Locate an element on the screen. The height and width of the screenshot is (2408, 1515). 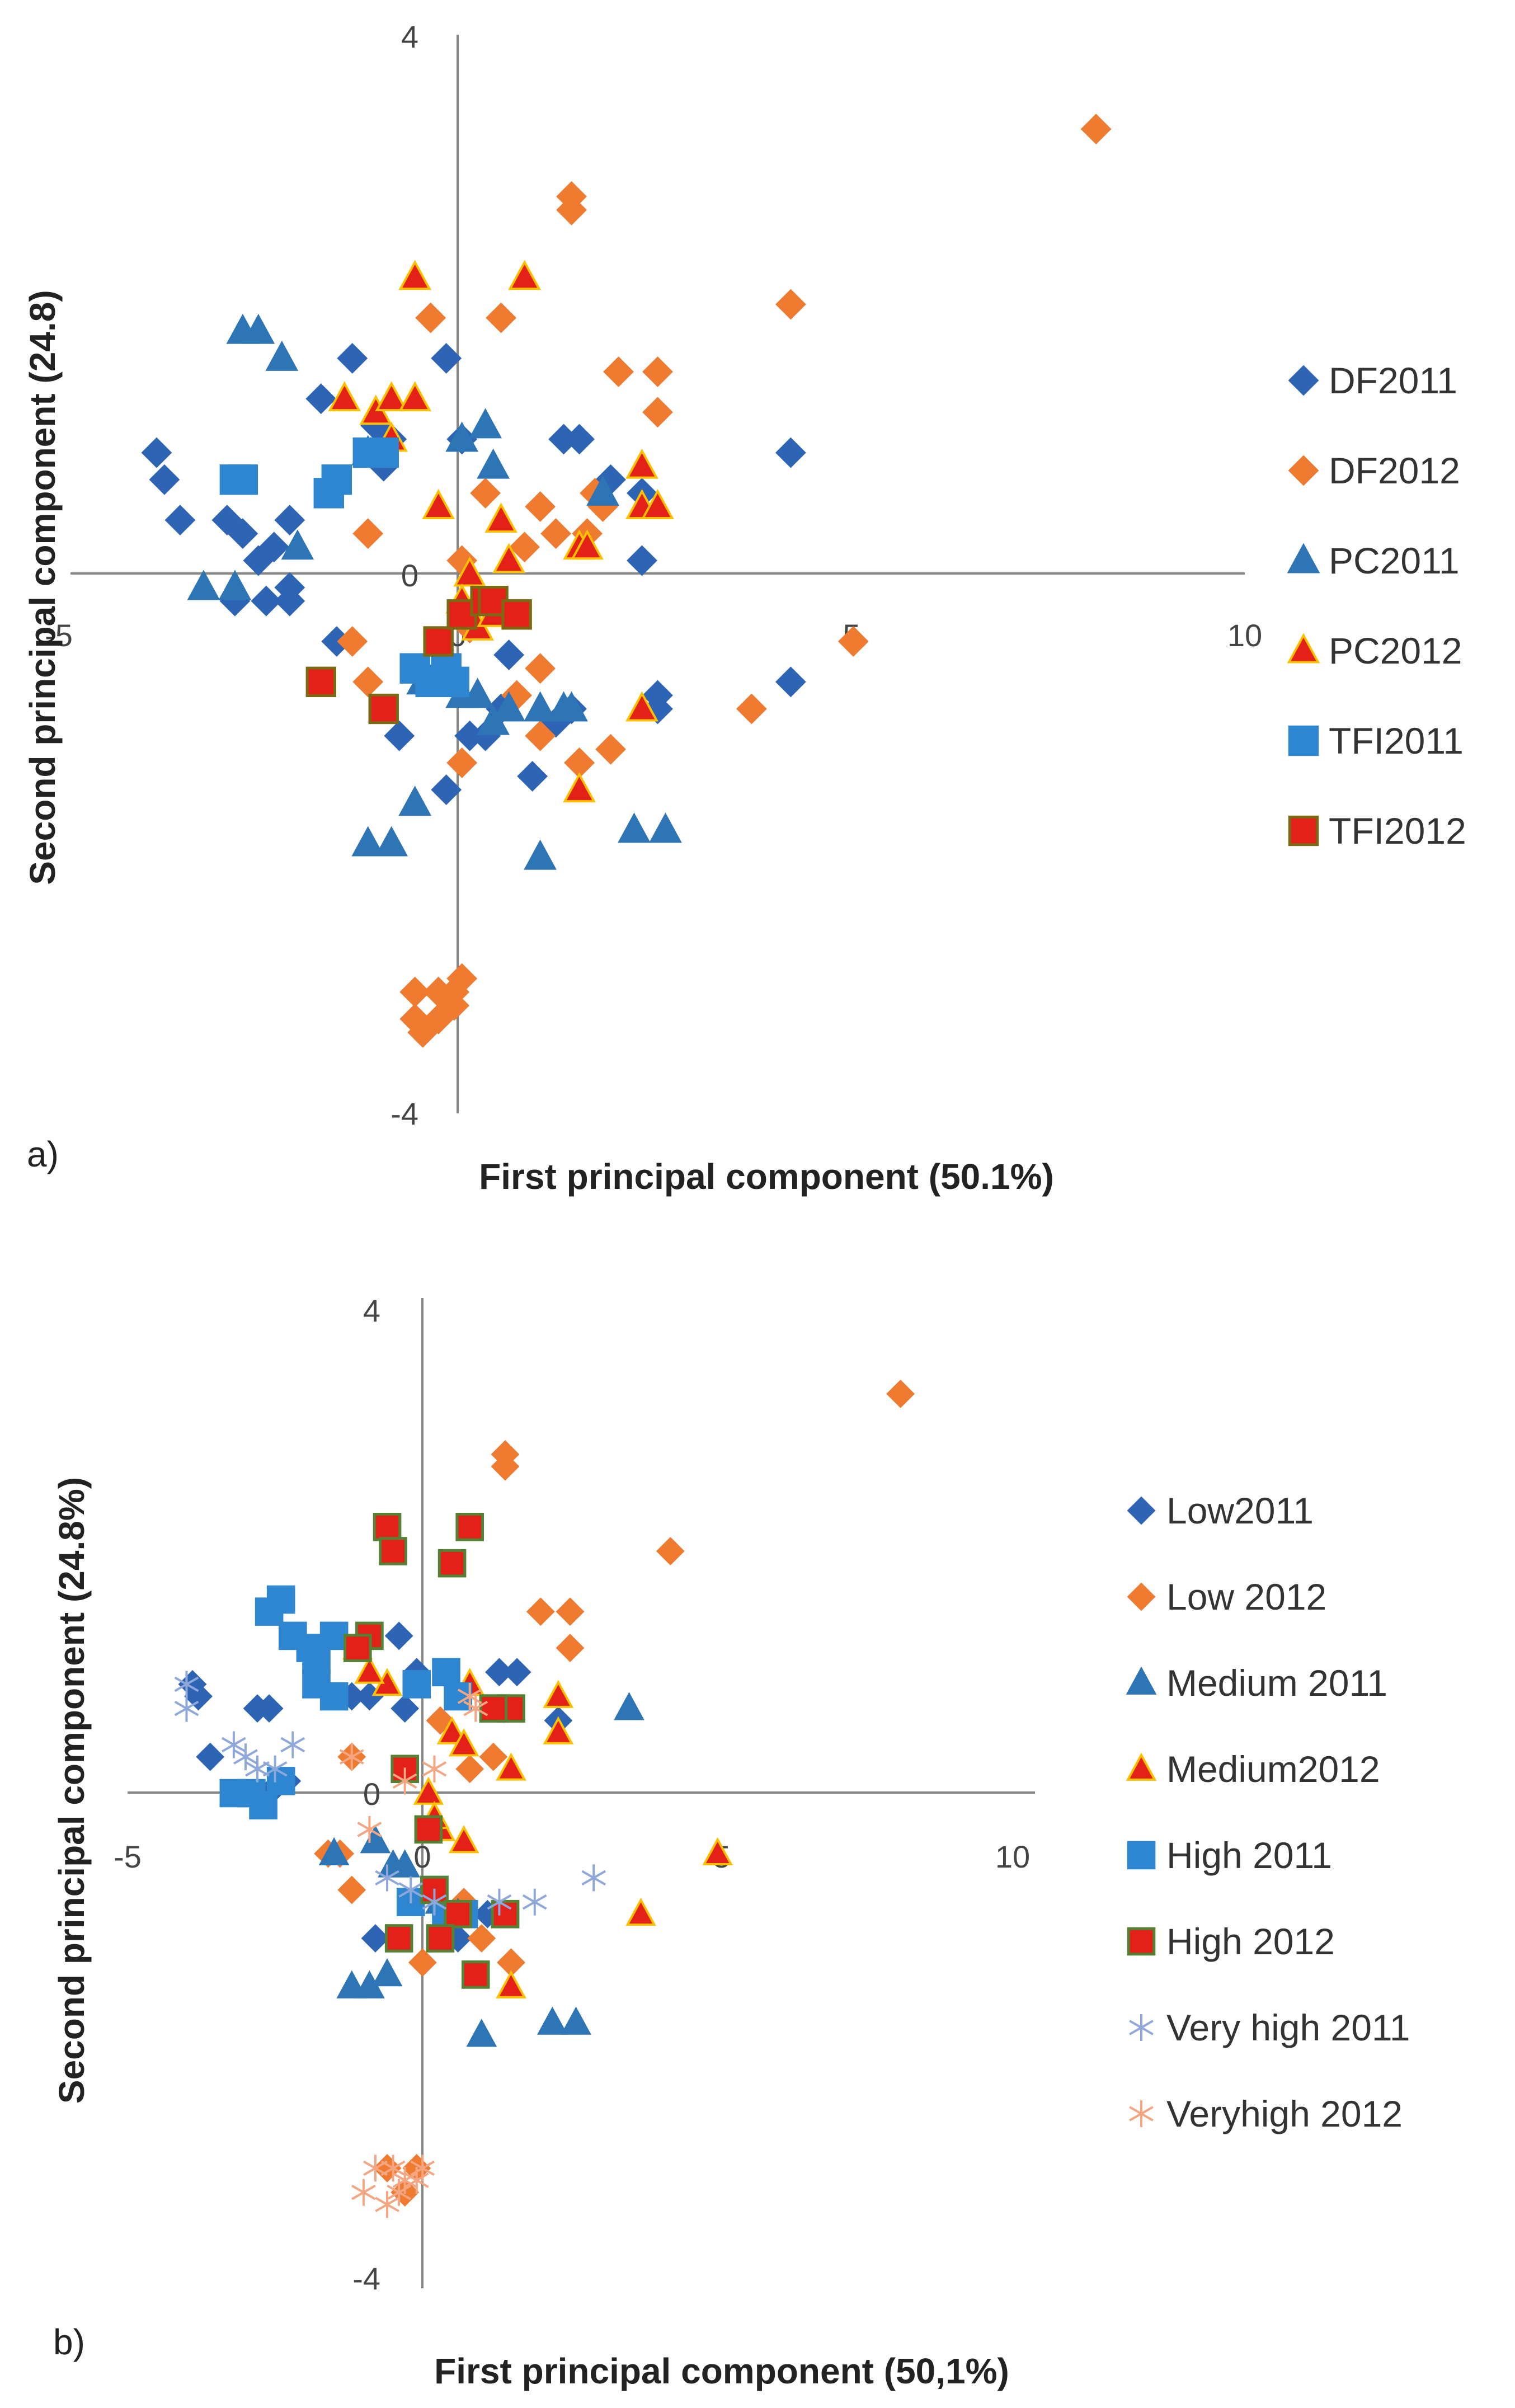
panel-b-legend-marker-veryhigh-2012 is located at coordinates (1141, 2113).